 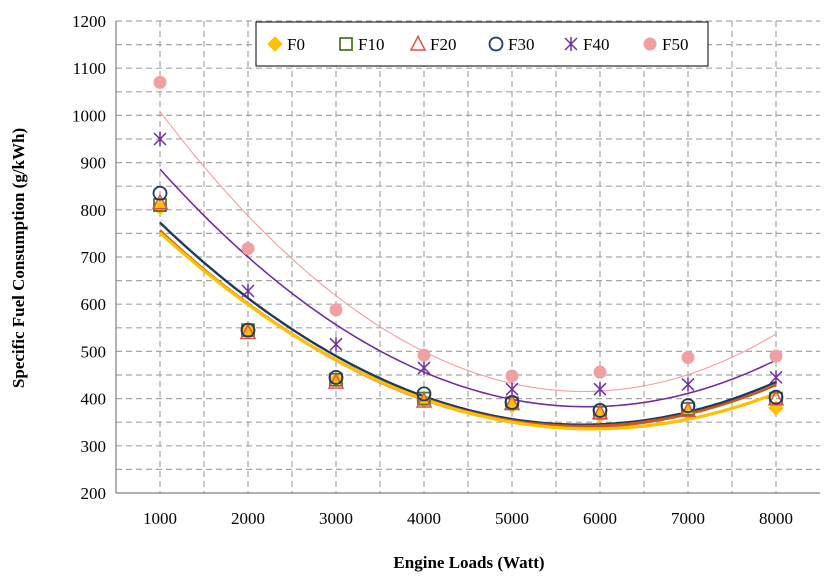 What do you see at coordinates (248, 518) in the screenshot?
I see `x-tick-label: 2000` at bounding box center [248, 518].